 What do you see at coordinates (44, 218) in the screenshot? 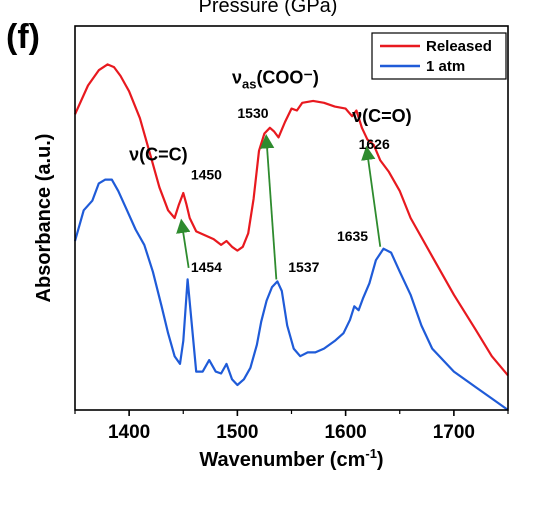
I see `y-axis-title: Absorbance (a.u.)` at bounding box center [44, 218].